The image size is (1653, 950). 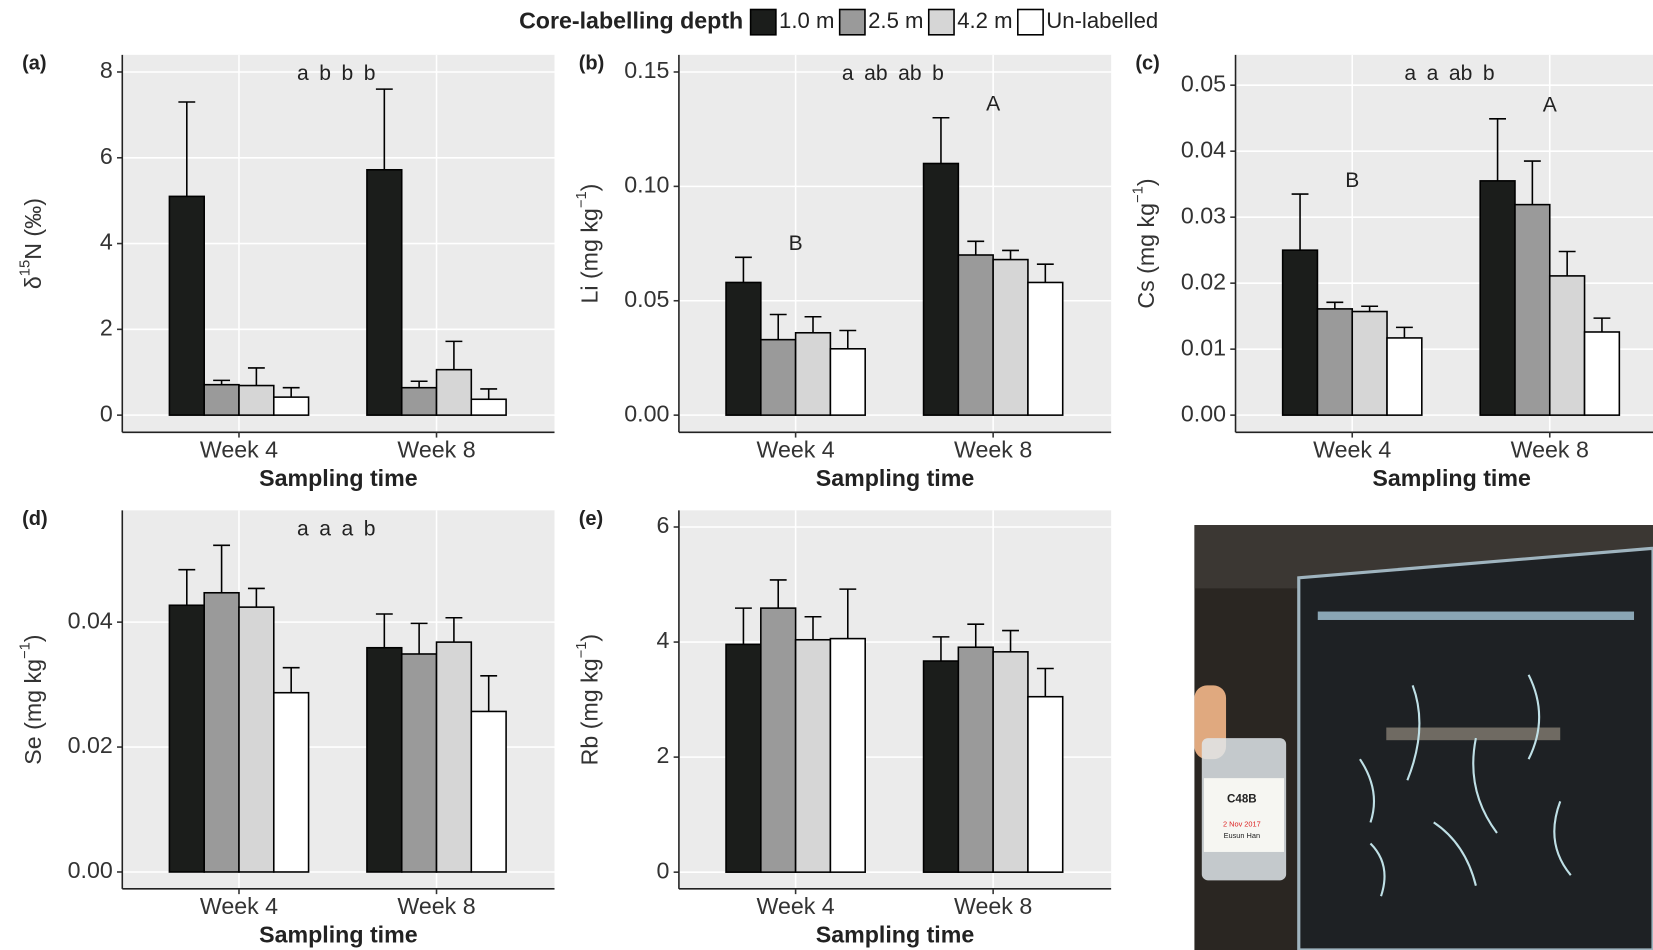 I want to click on tank-bar, so click(x=1473, y=734).